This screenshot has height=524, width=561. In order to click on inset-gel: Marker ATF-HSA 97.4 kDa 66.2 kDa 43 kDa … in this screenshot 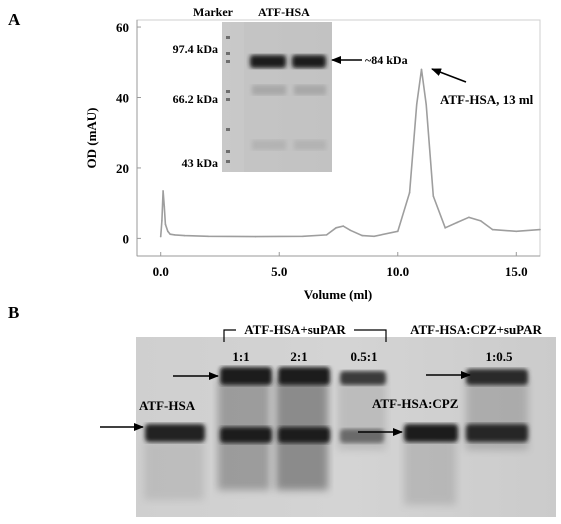, I will do `click(290, 88)`.